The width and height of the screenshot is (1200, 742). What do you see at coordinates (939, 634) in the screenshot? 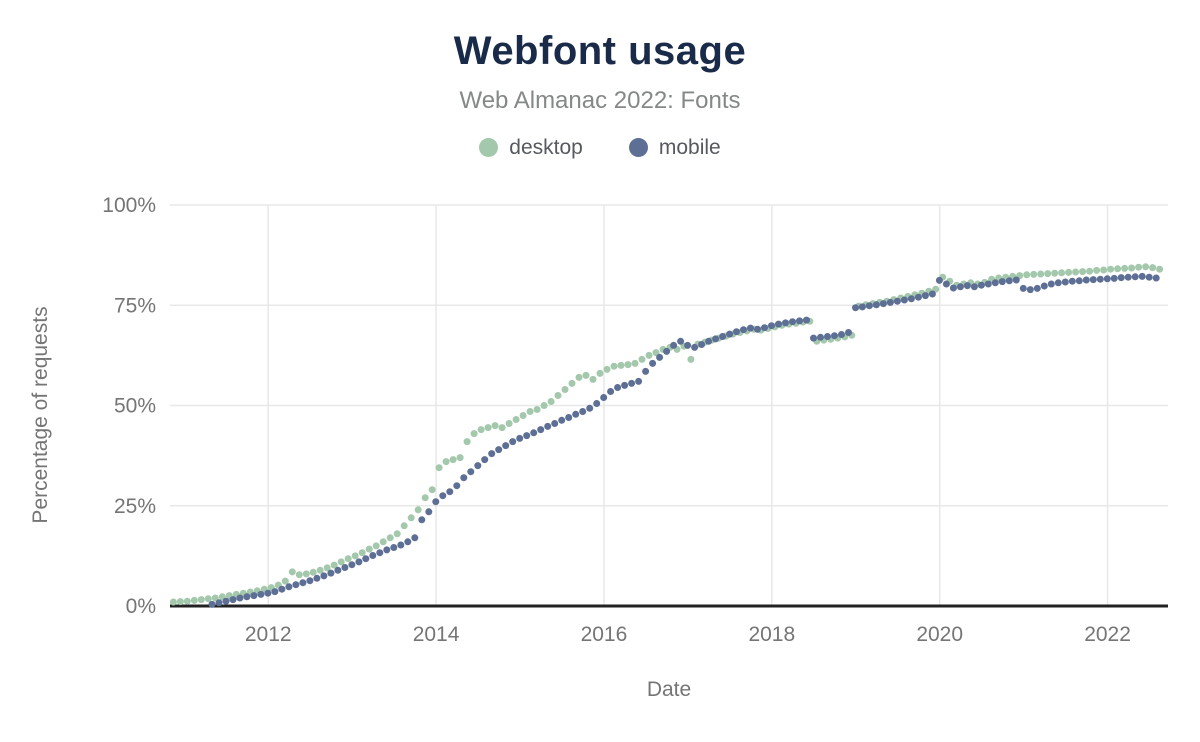
I see `x-tick-label: 2020` at bounding box center [939, 634].